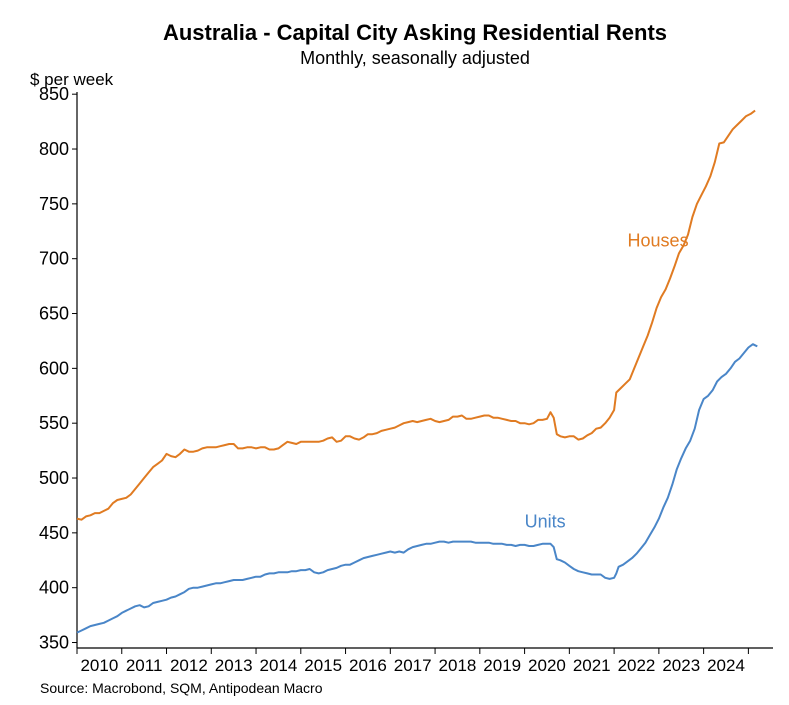 Image resolution: width=789 pixels, height=705 pixels. What do you see at coordinates (54, 259) in the screenshot?
I see `y-tick-label: 700` at bounding box center [54, 259].